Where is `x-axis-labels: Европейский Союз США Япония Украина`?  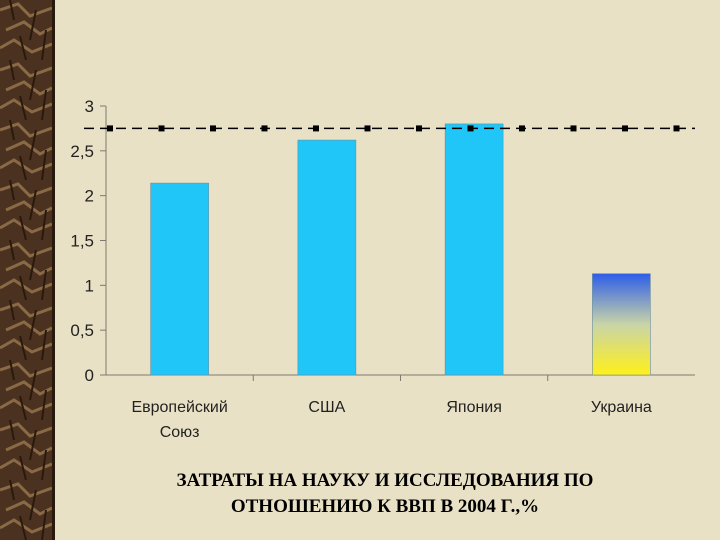 x-axis-labels: Европейский Союз США Япония Украина is located at coordinates (391, 420).